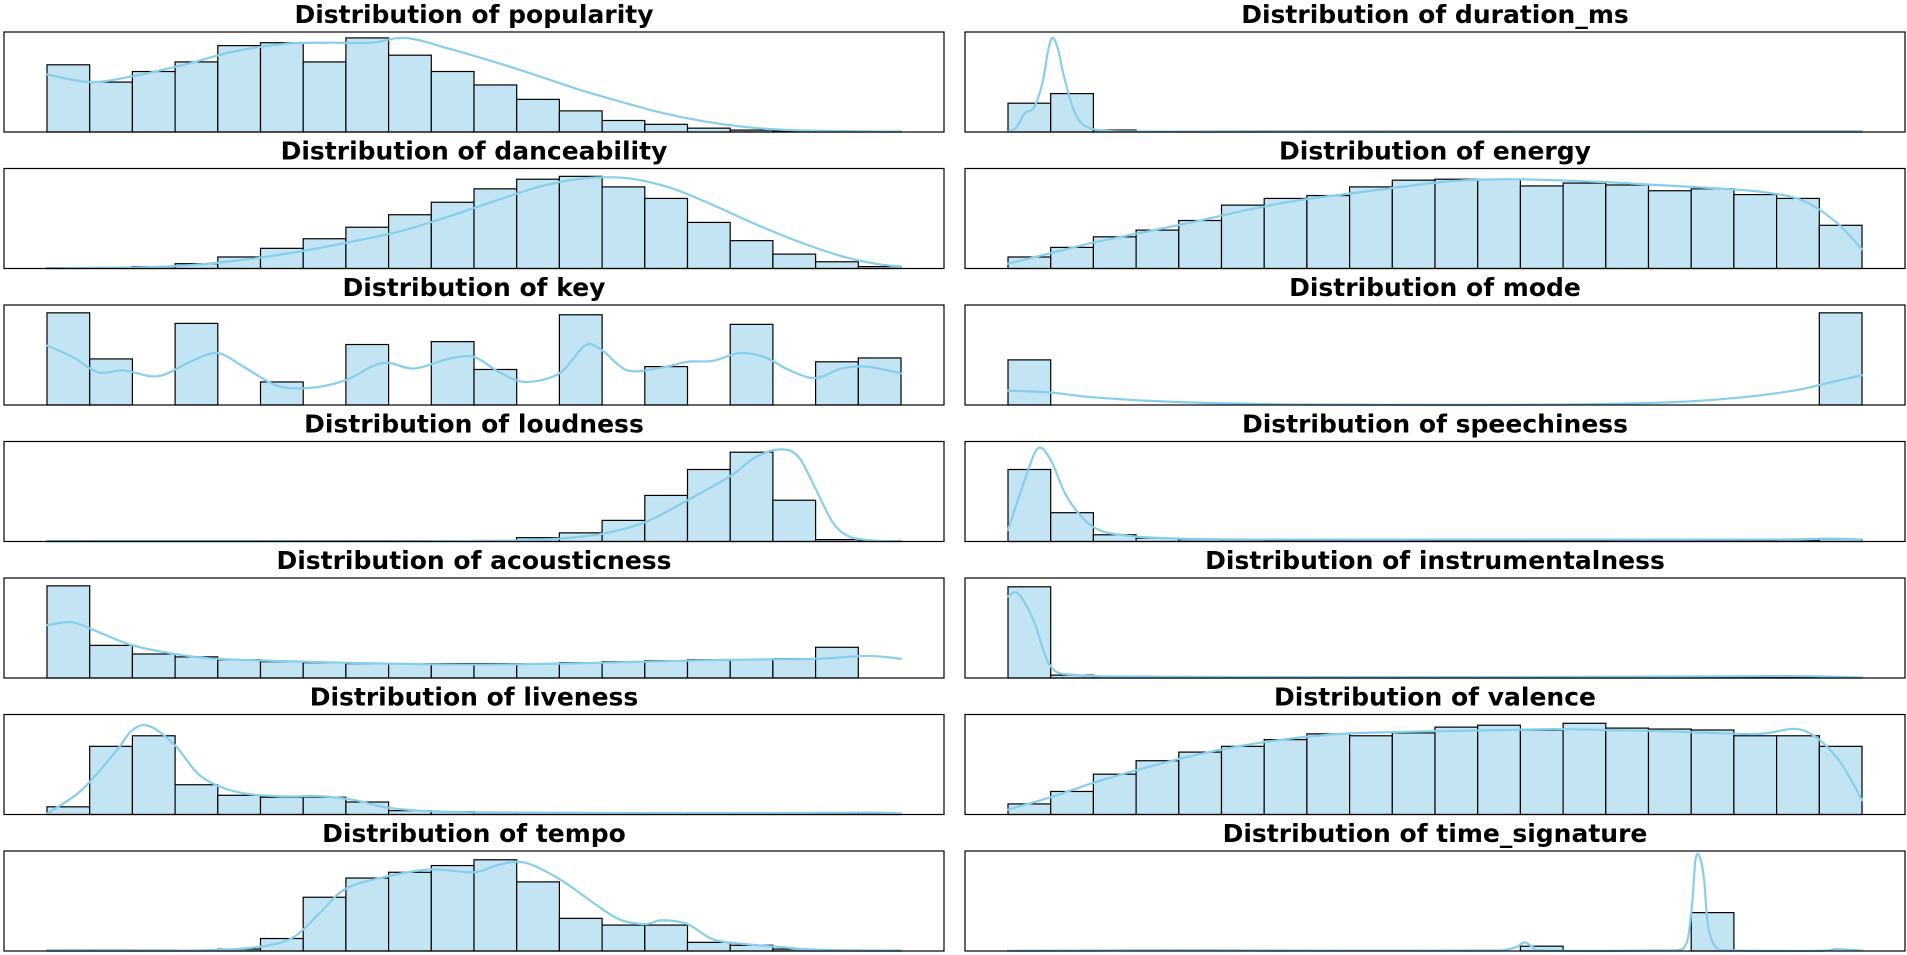 This screenshot has height=955, width=1907. Describe the element at coordinates (1435, 424) in the screenshot. I see `chart-title: Distribution of speechiness` at that location.